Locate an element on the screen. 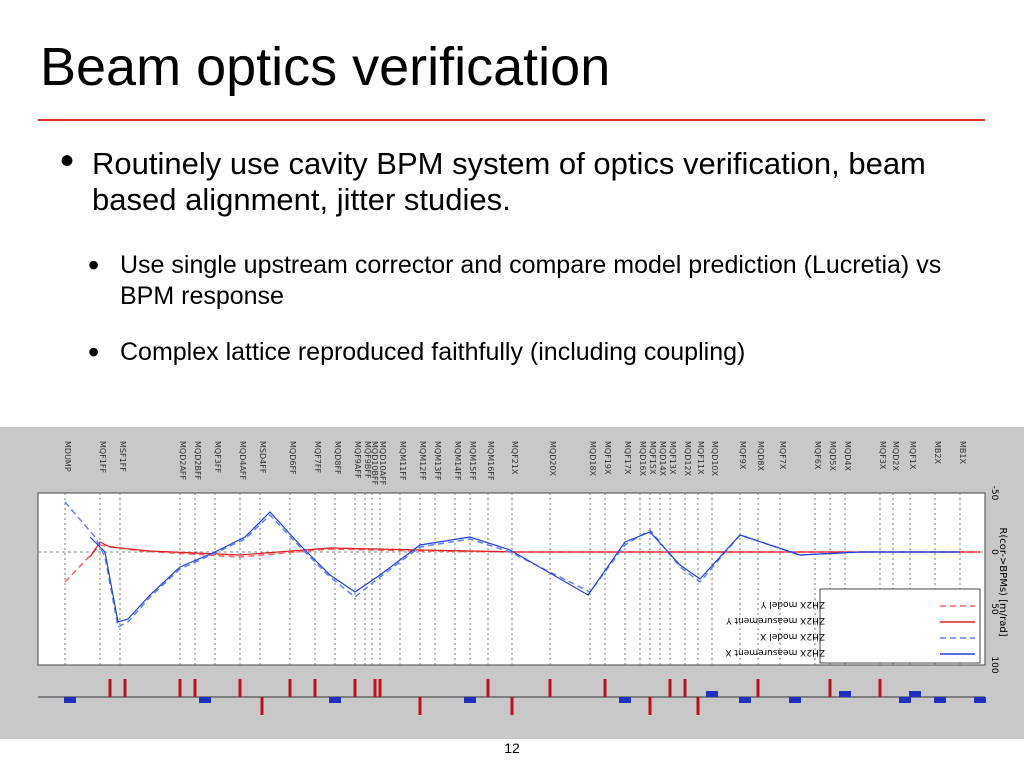  axis-tick-label: 0 is located at coordinates (994, 552).